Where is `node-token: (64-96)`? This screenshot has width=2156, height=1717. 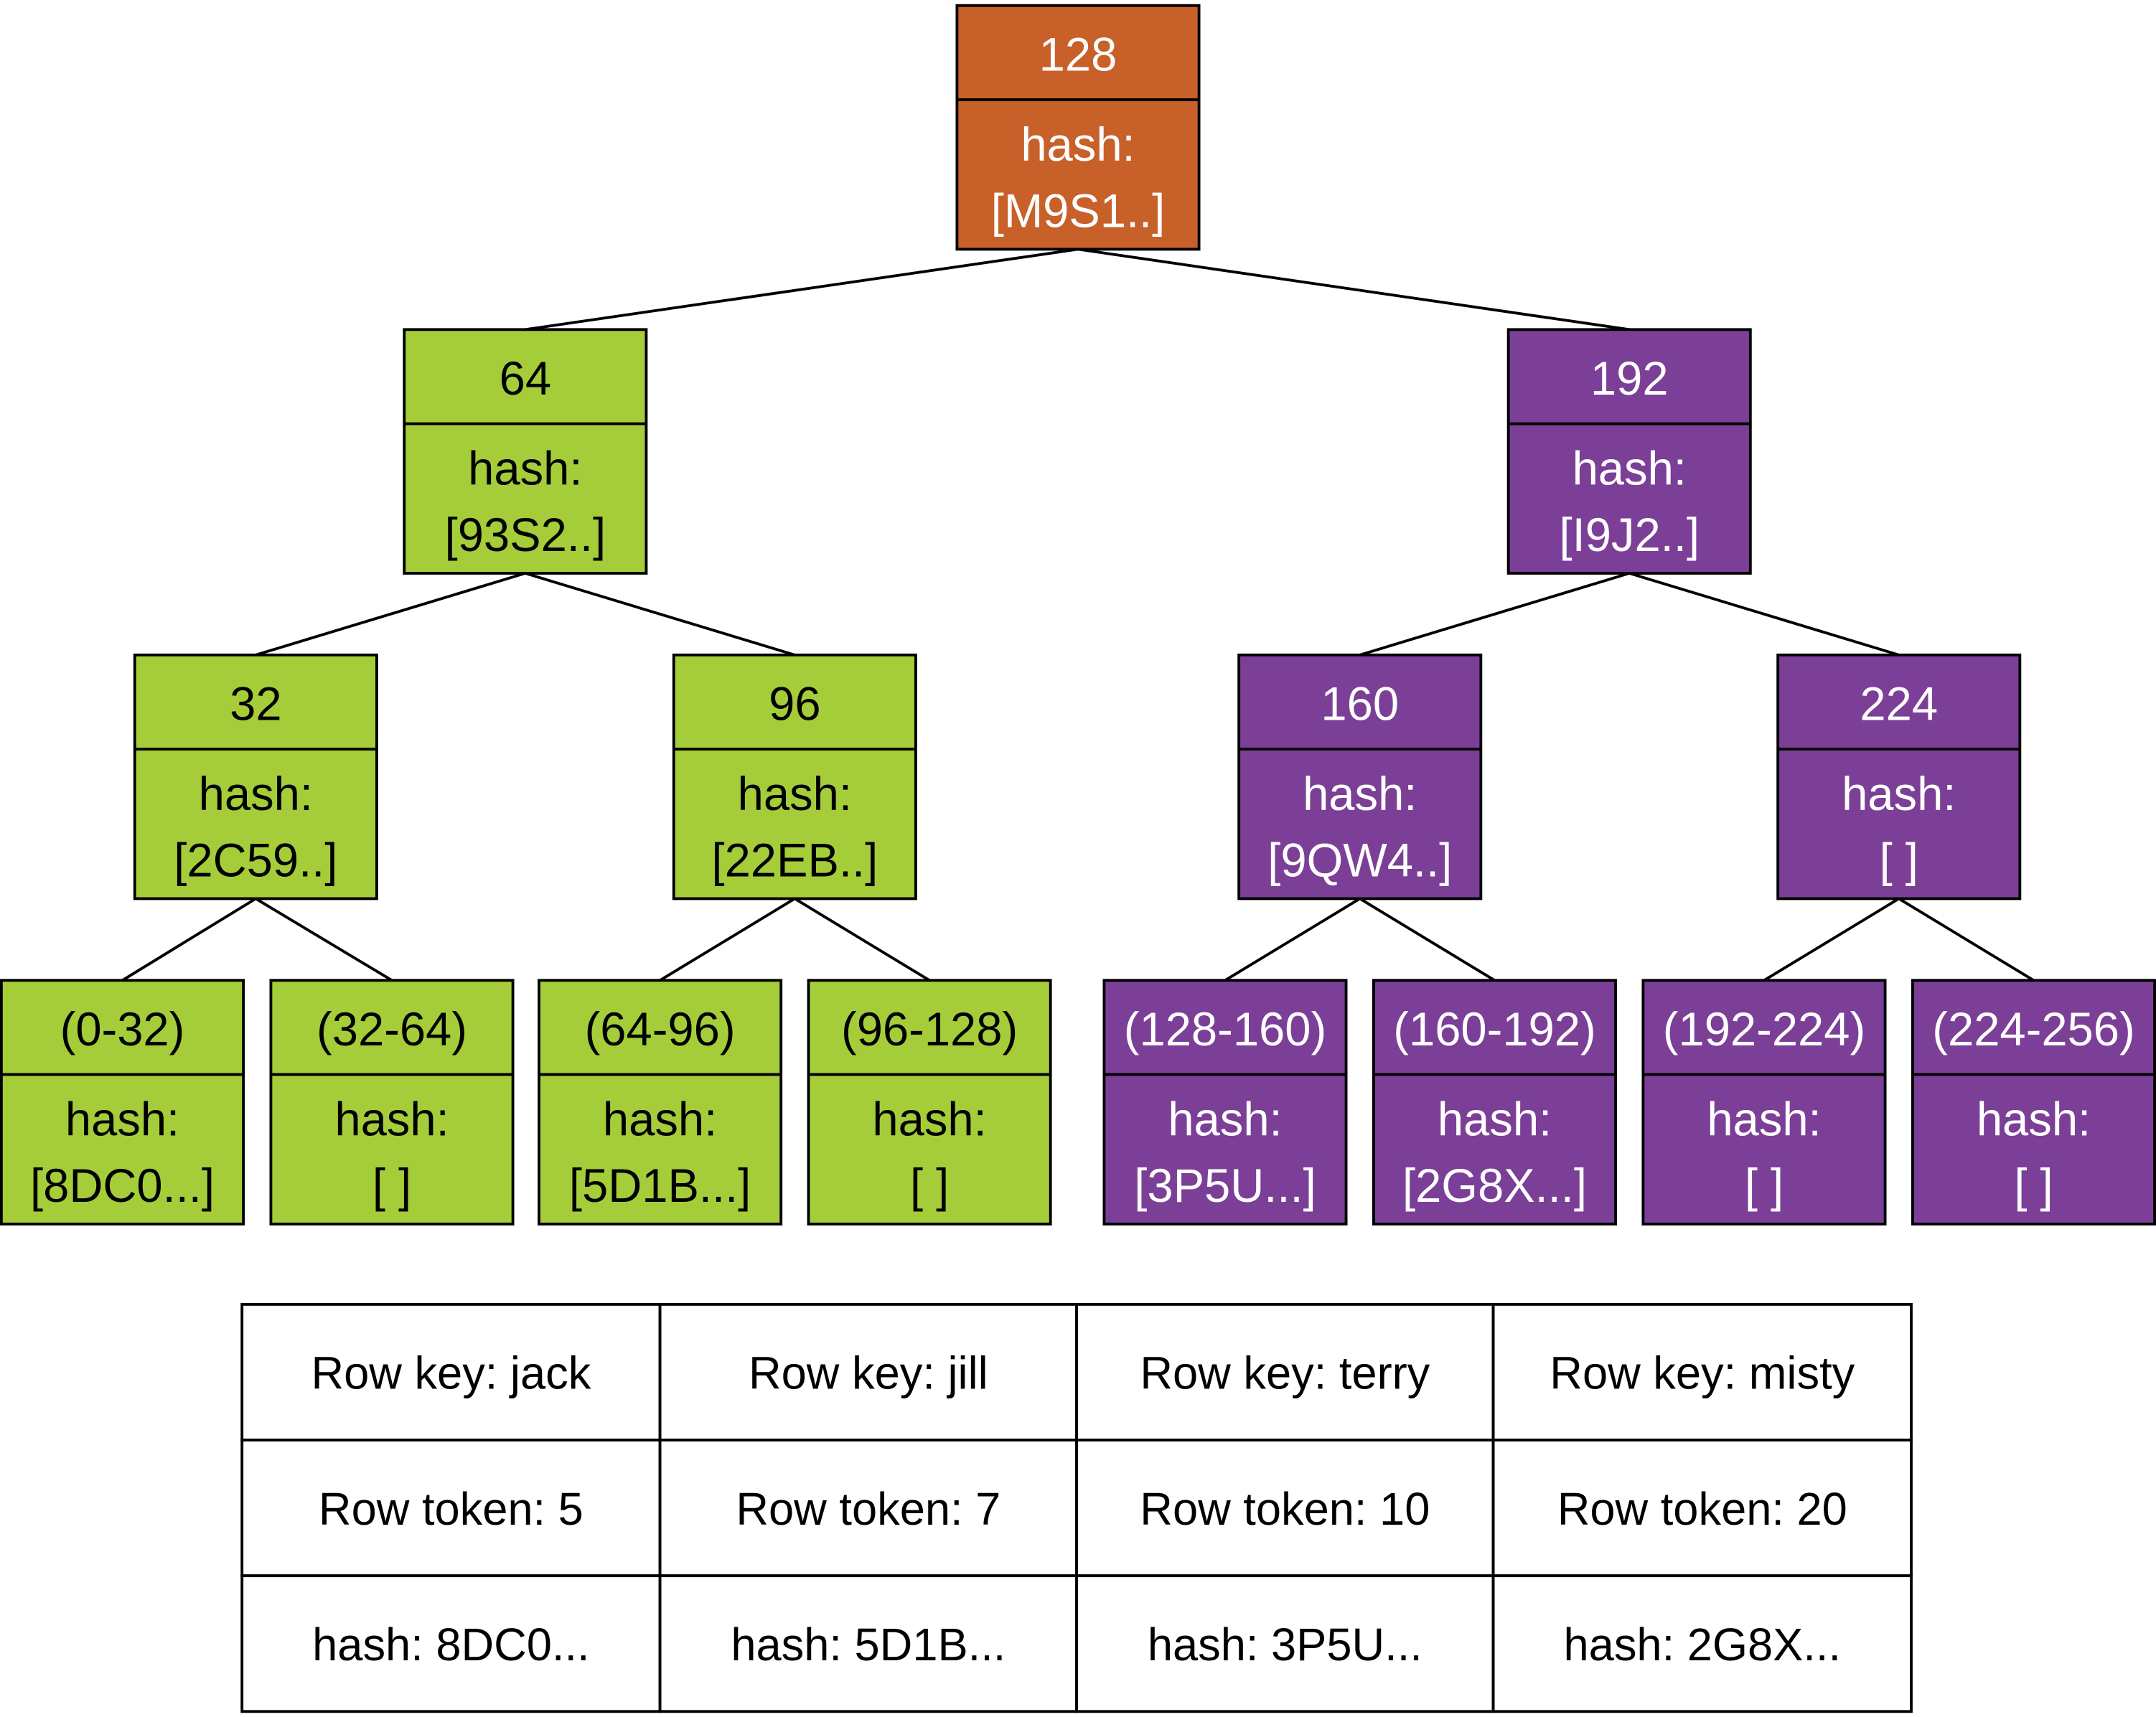 node-token: (64-96) is located at coordinates (660, 1029).